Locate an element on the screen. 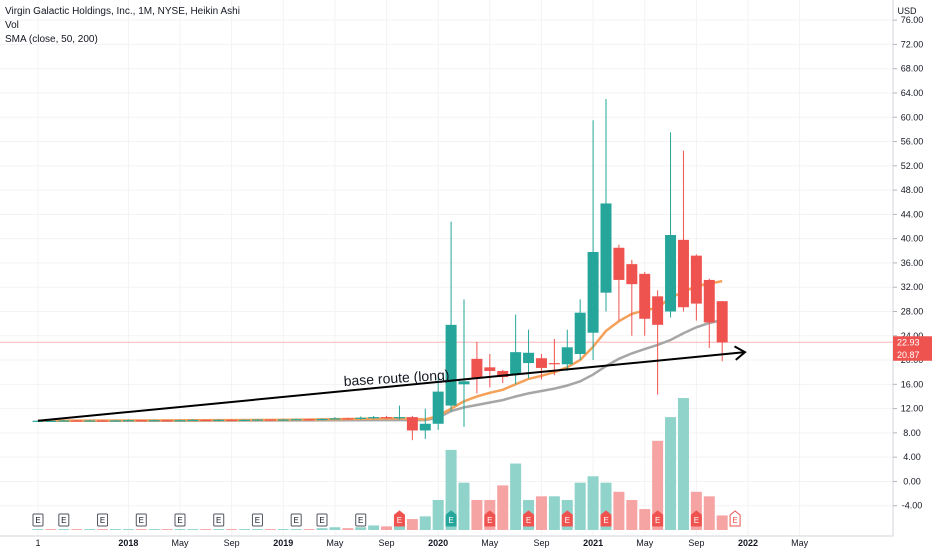 The width and height of the screenshot is (932, 550). time-tick-label: 1 is located at coordinates (37, 543).